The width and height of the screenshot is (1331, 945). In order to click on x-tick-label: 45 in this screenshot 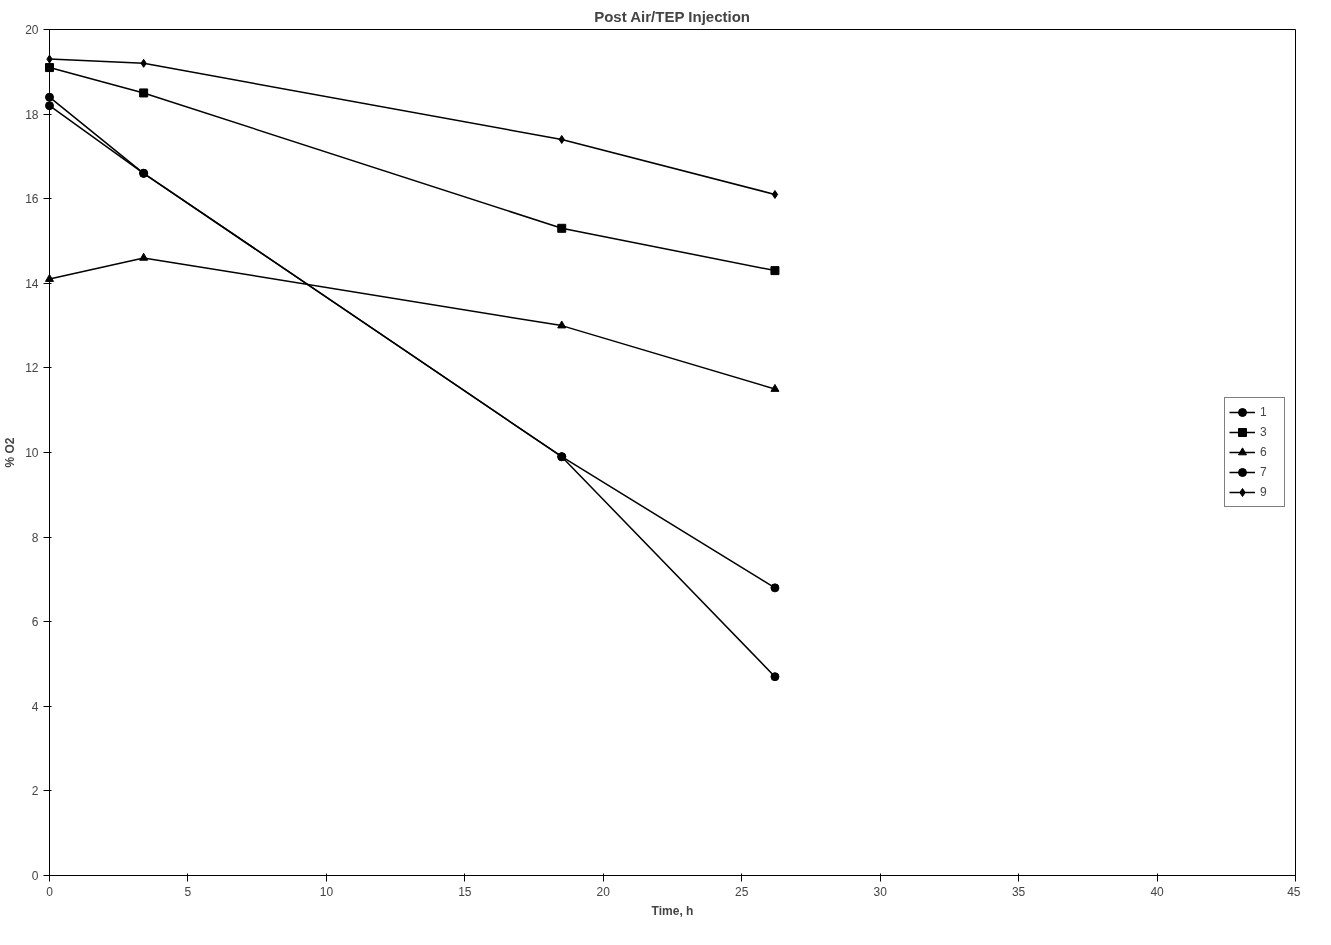, I will do `click(1294, 891)`.